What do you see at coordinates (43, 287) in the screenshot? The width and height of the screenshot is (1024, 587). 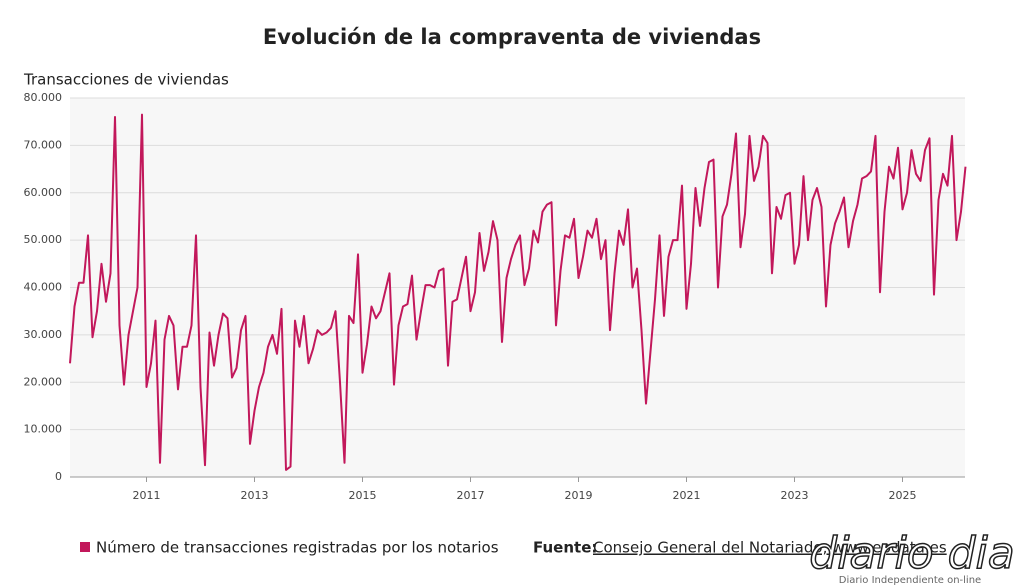 I see `y-tick-label: 40.000` at bounding box center [43, 287].